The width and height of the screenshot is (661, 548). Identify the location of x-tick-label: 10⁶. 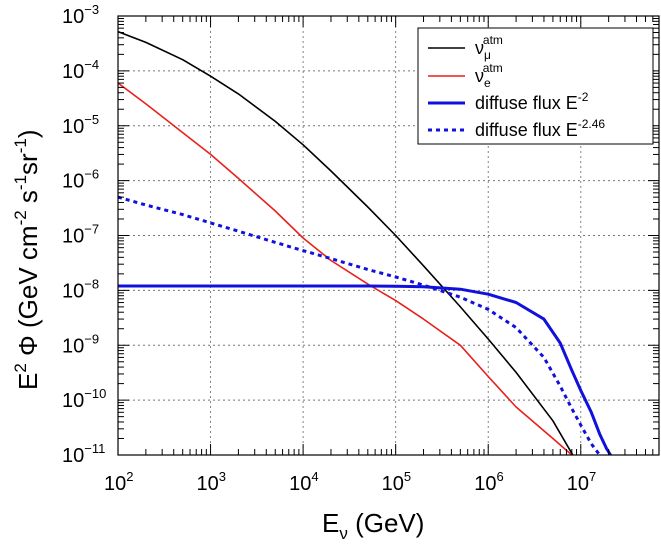
(488, 482).